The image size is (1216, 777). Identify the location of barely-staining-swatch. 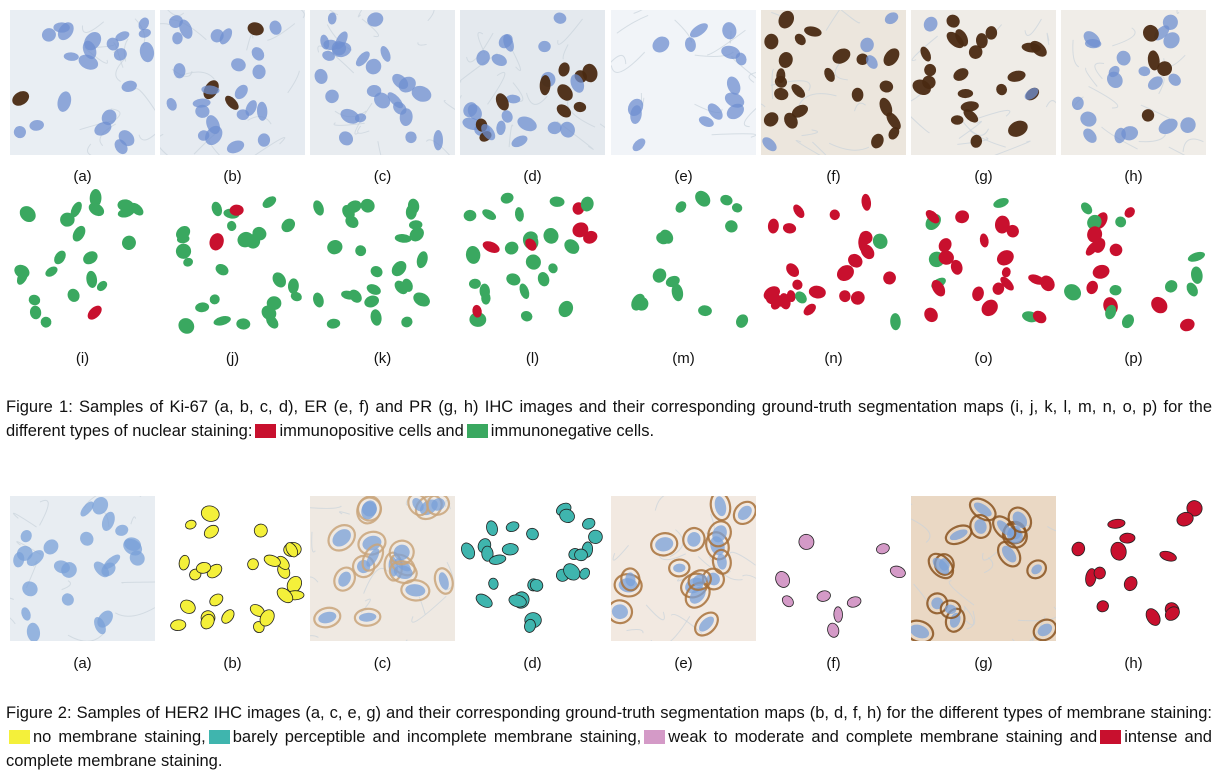
(219, 737).